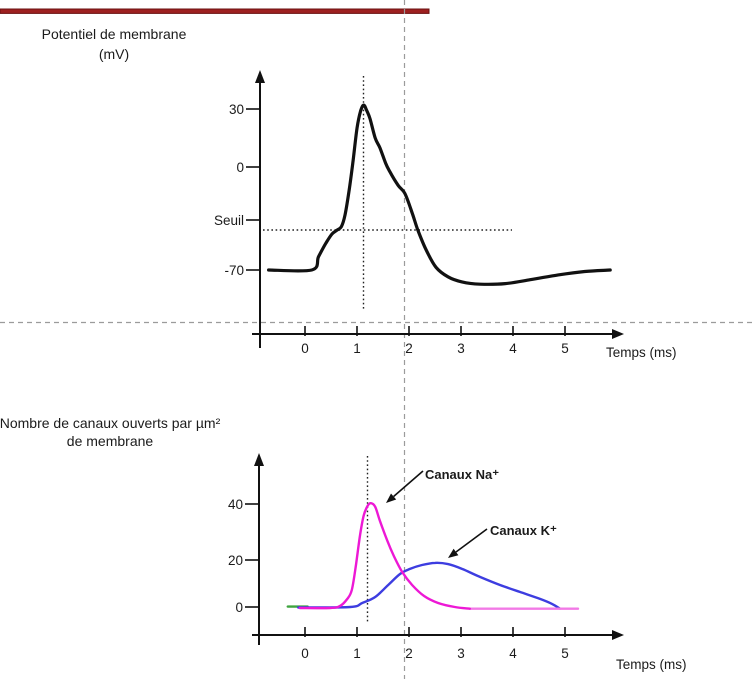  Describe the element at coordinates (215, 11) in the screenshot. I see `red-top-rule` at that location.